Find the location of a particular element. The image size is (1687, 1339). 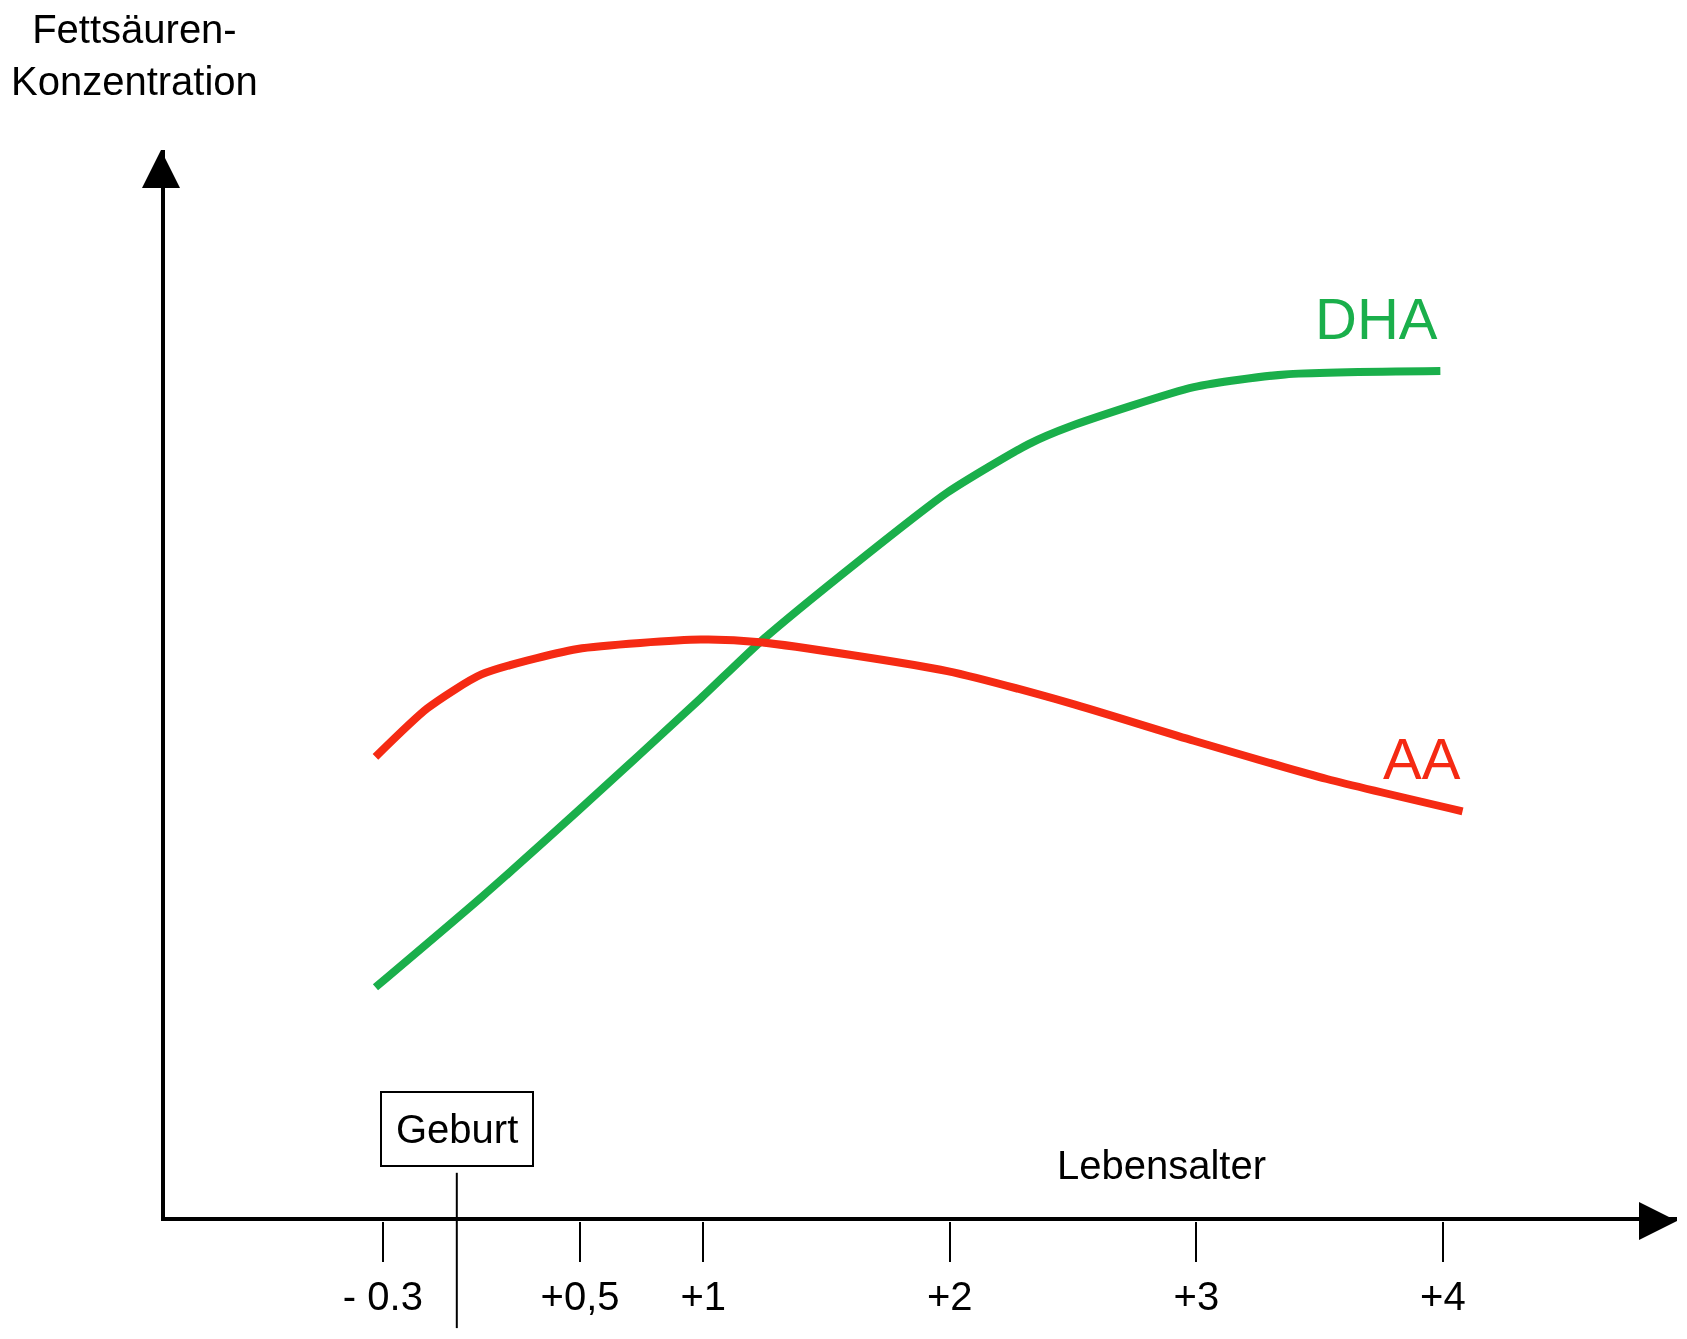

x-tick-label: +2 is located at coordinates (950, 1296).